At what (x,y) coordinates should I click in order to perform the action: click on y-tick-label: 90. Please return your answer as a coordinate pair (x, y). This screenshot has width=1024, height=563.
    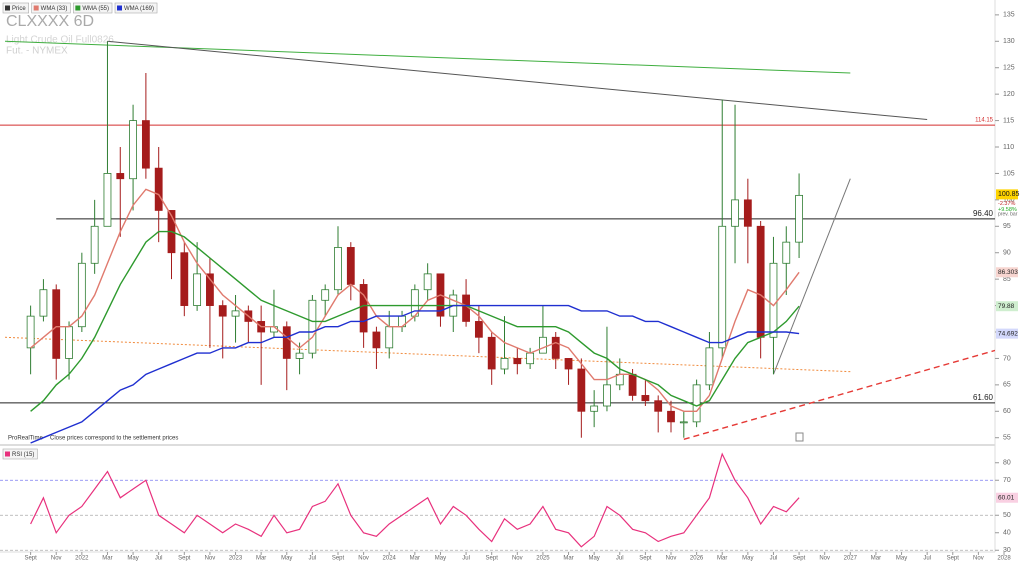
    Looking at the image, I should click on (1007, 253).